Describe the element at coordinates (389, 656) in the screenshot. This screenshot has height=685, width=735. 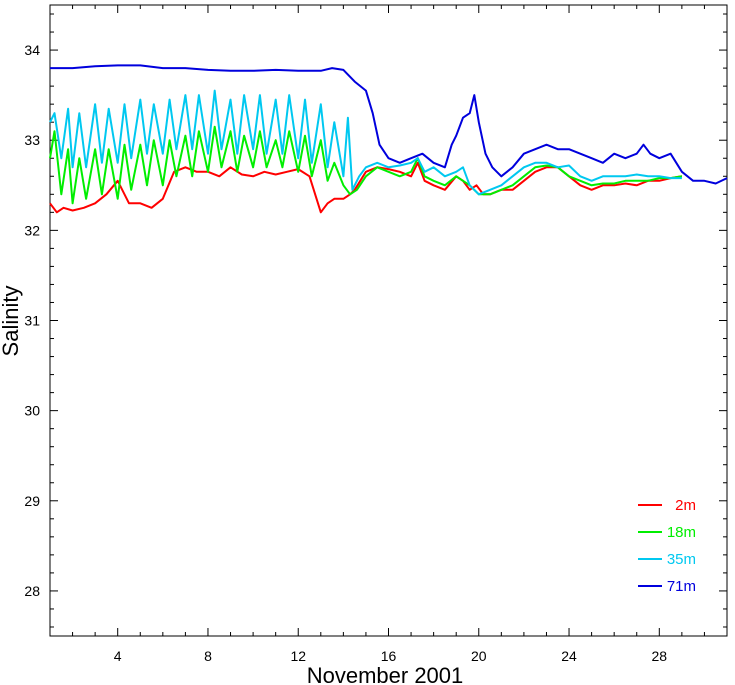
I see `x-tick-label: 16` at that location.